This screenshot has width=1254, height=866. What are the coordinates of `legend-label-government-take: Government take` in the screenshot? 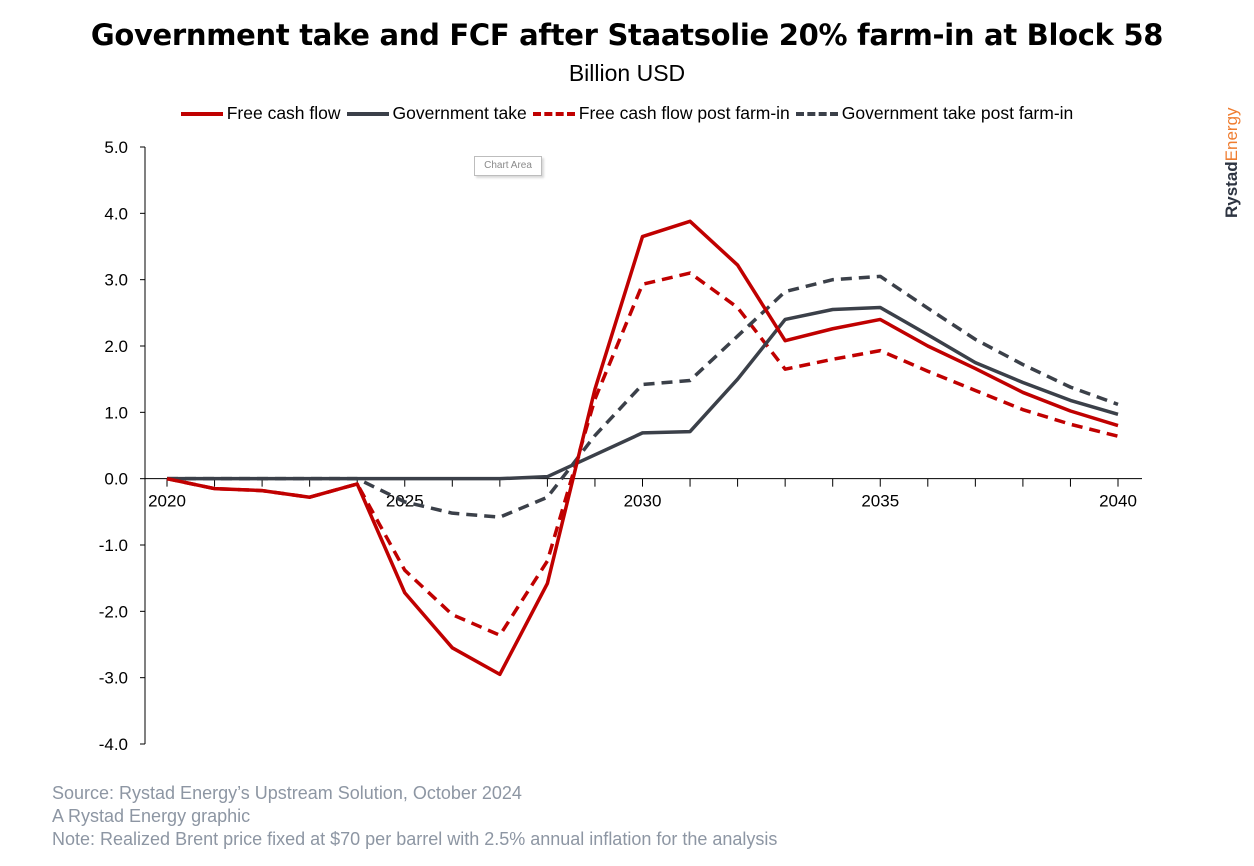 It's located at (459, 113).